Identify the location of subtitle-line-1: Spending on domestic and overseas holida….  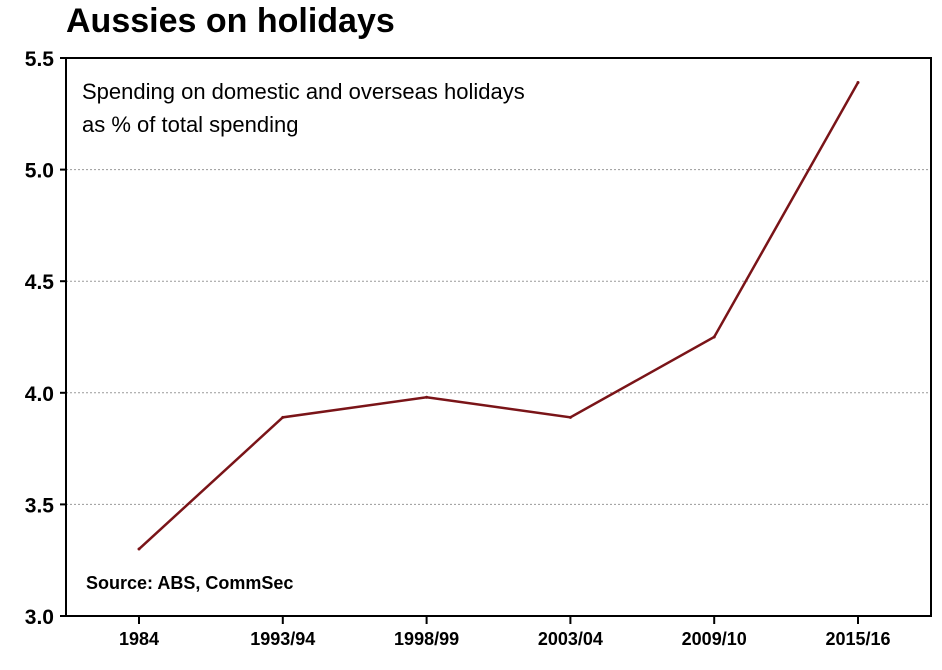
(303, 91).